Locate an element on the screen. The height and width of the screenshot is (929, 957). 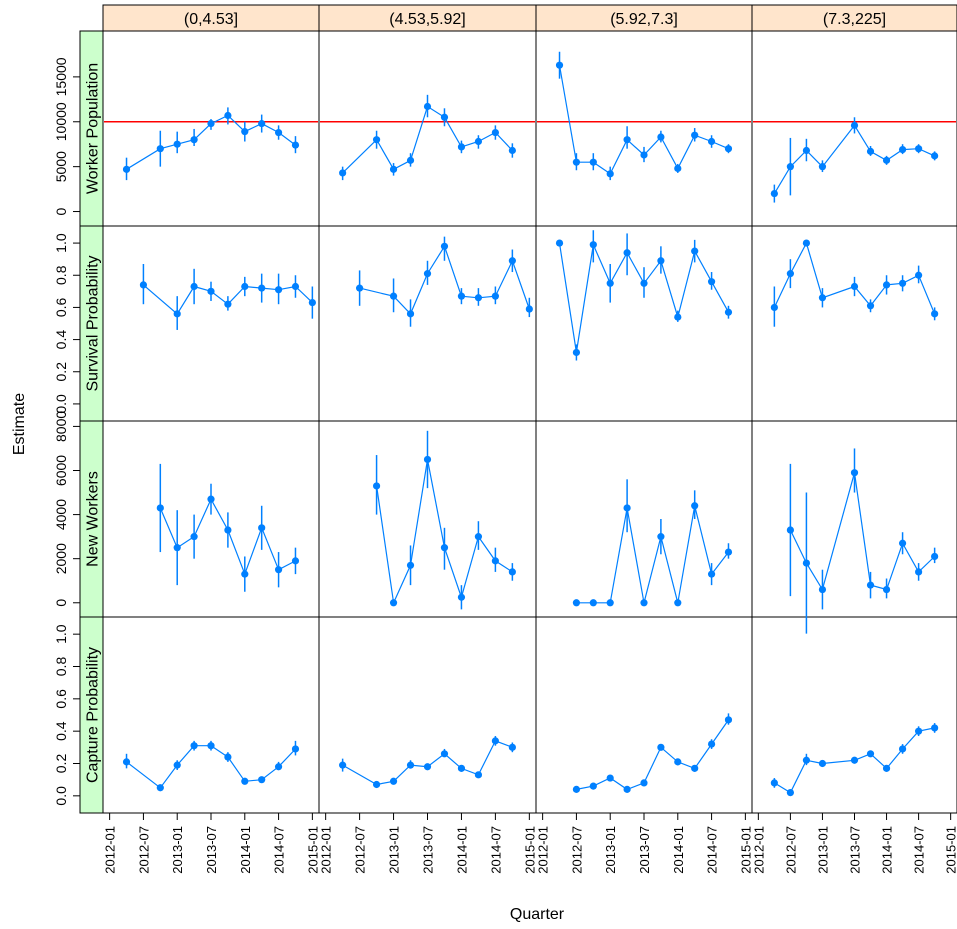
y-tick-label: 6000 is located at coordinates (61, 470).